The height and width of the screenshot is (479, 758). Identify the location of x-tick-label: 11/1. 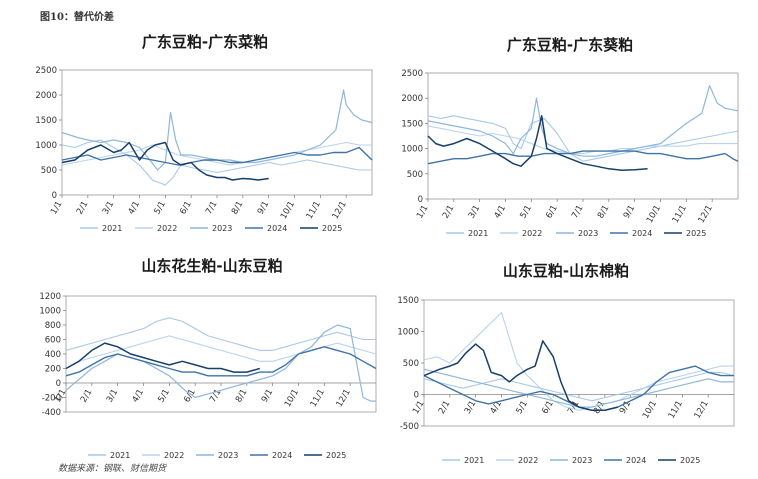
(676, 410).